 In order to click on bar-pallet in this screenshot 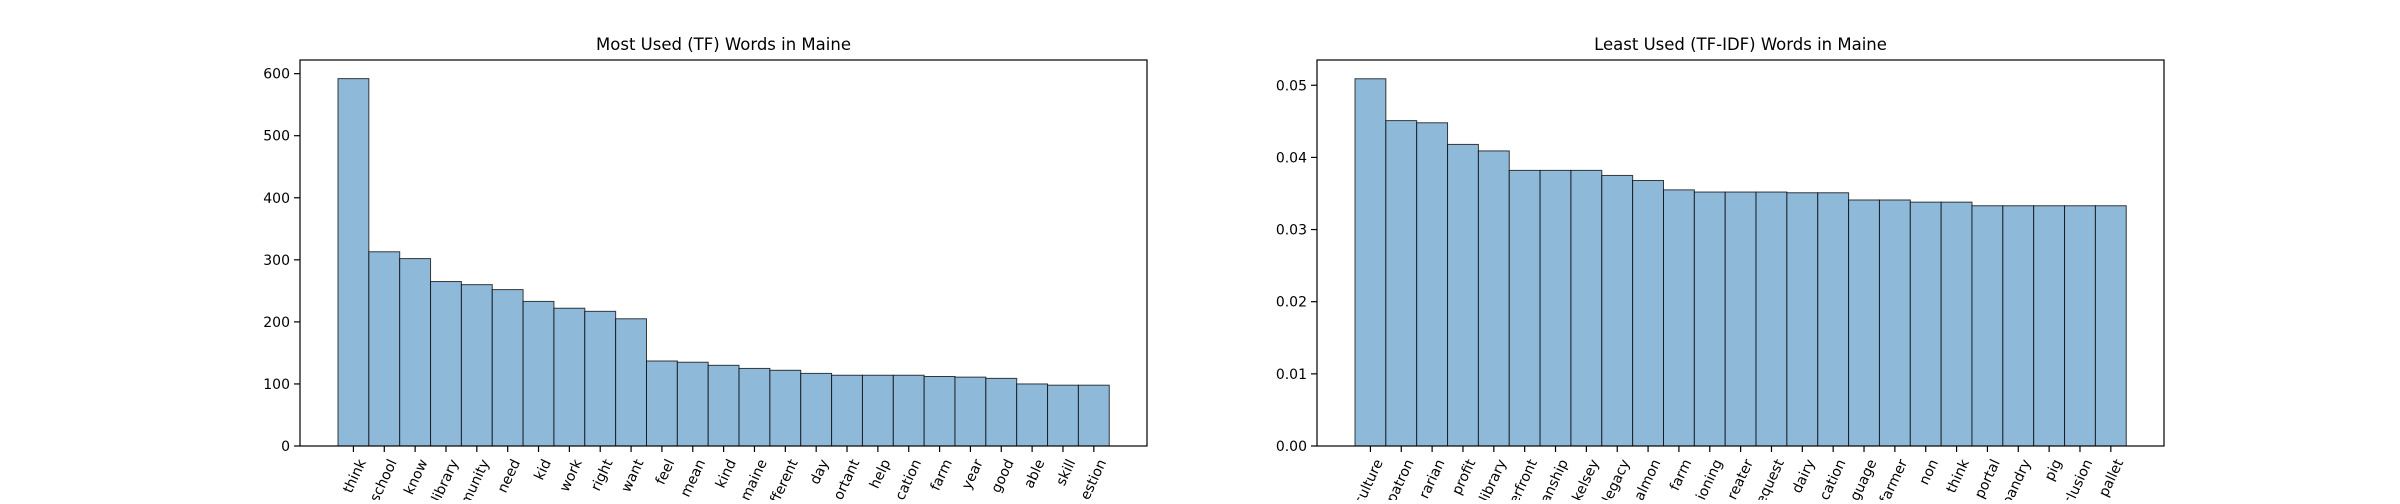, I will do `click(2110, 326)`.